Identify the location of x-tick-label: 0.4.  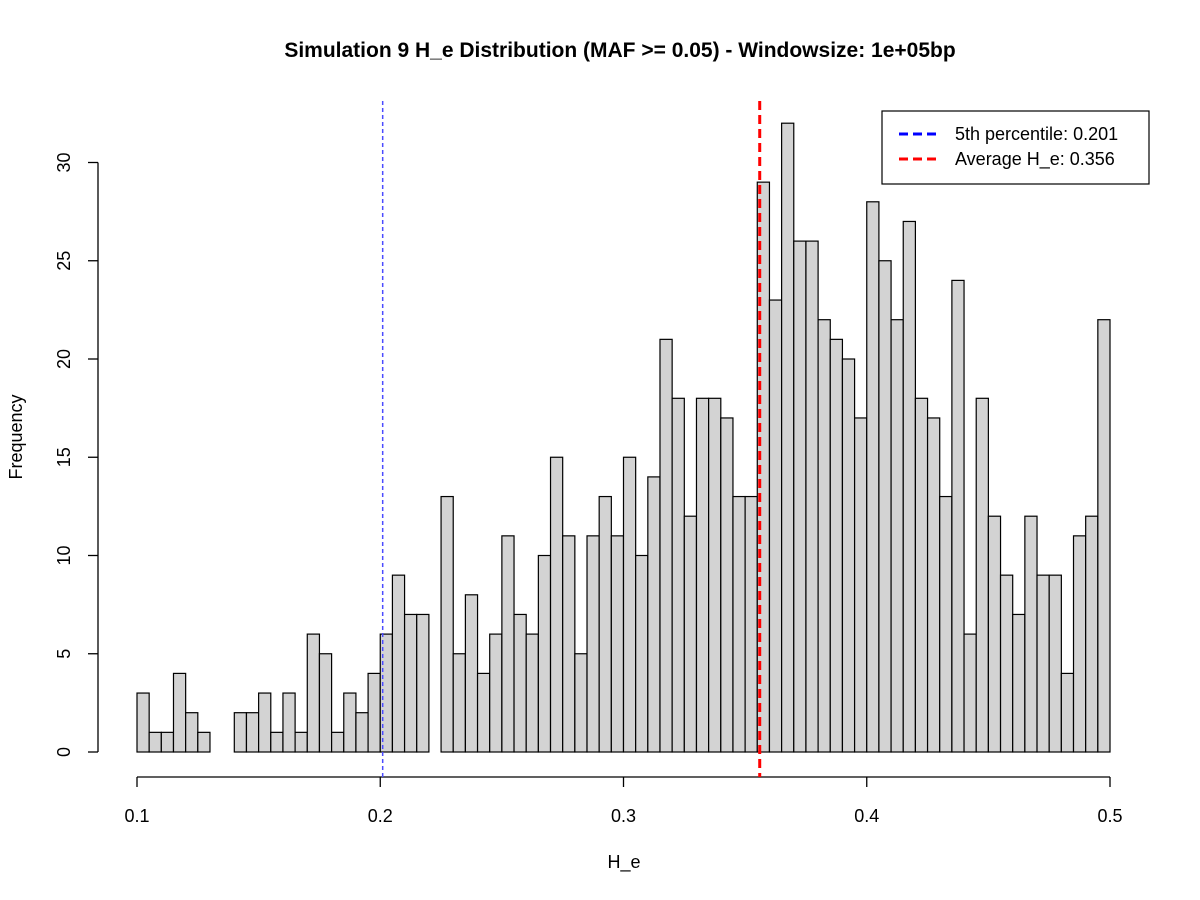
(866, 816).